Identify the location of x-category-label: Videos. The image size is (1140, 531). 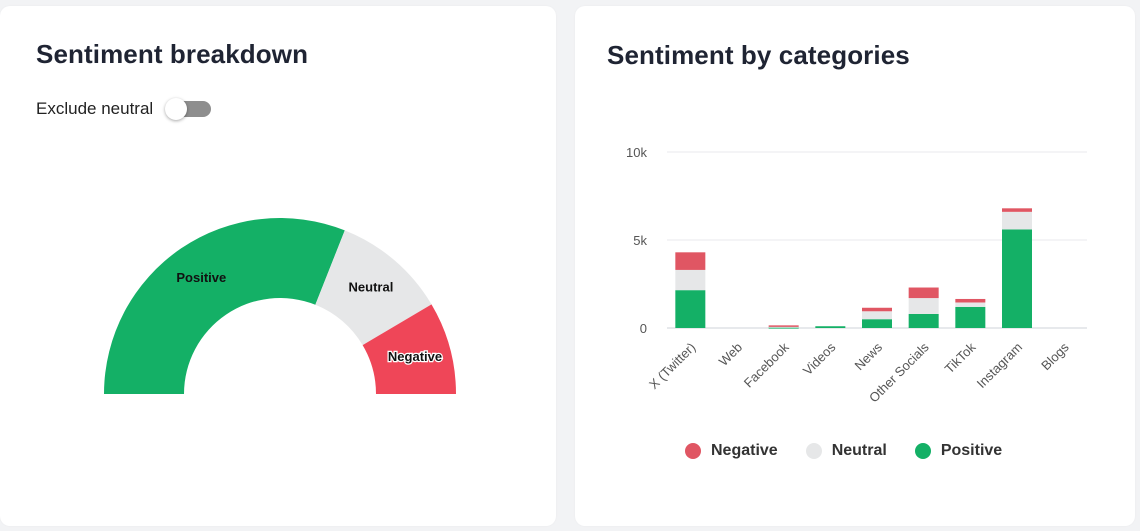
(819, 358).